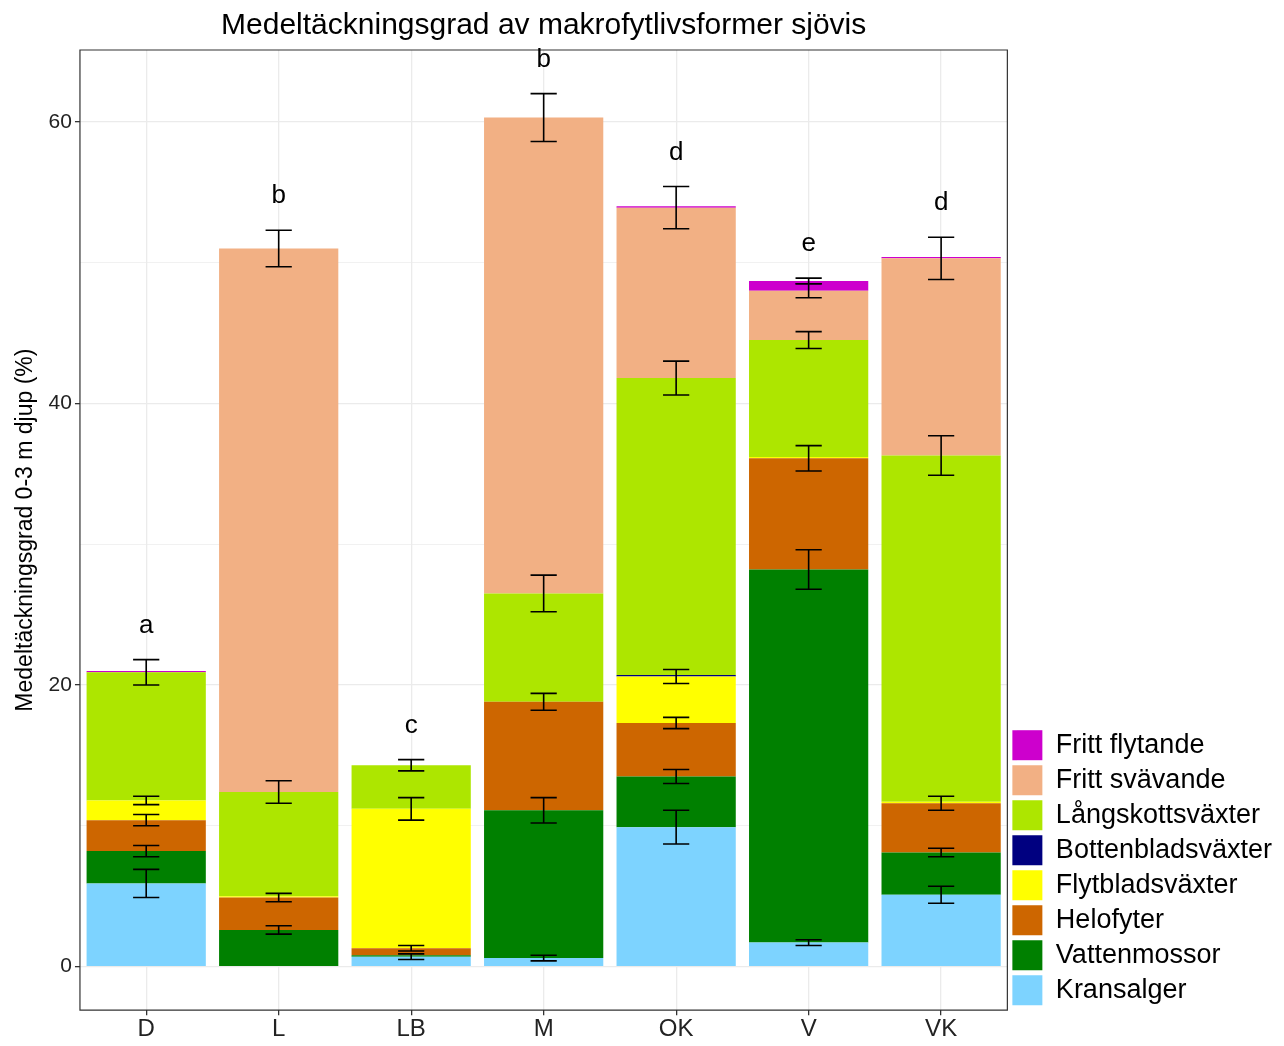 The image size is (1284, 1046). Describe the element at coordinates (411, 723) in the screenshot. I see `annotation: c` at that location.